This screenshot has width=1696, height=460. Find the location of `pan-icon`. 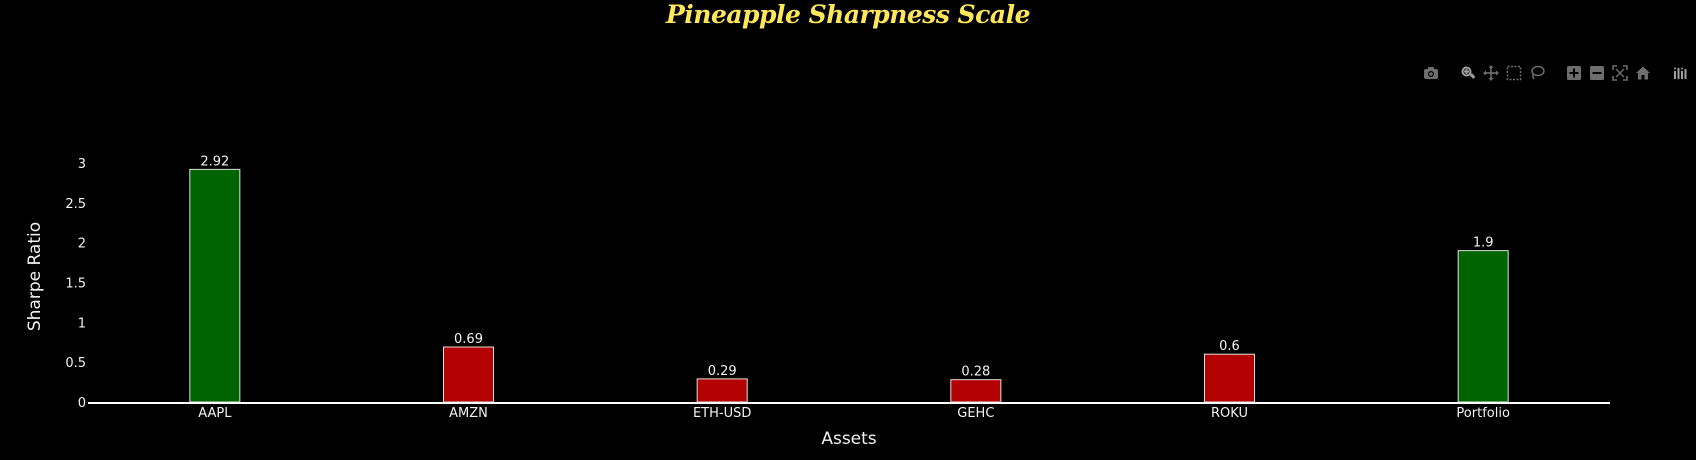

pan-icon is located at coordinates (1490, 73).